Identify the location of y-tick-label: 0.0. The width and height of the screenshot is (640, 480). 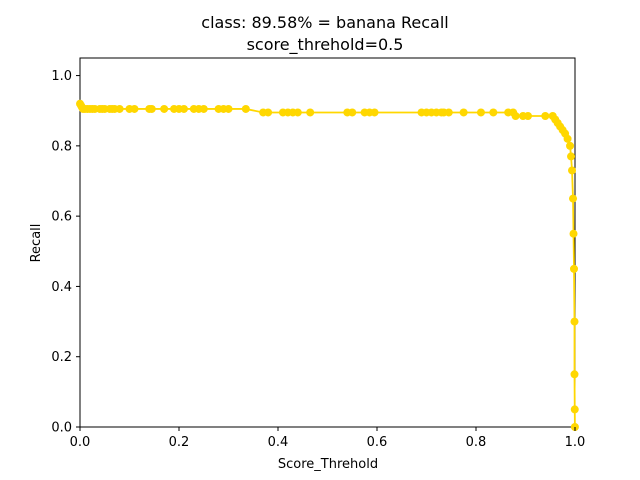
(61, 428).